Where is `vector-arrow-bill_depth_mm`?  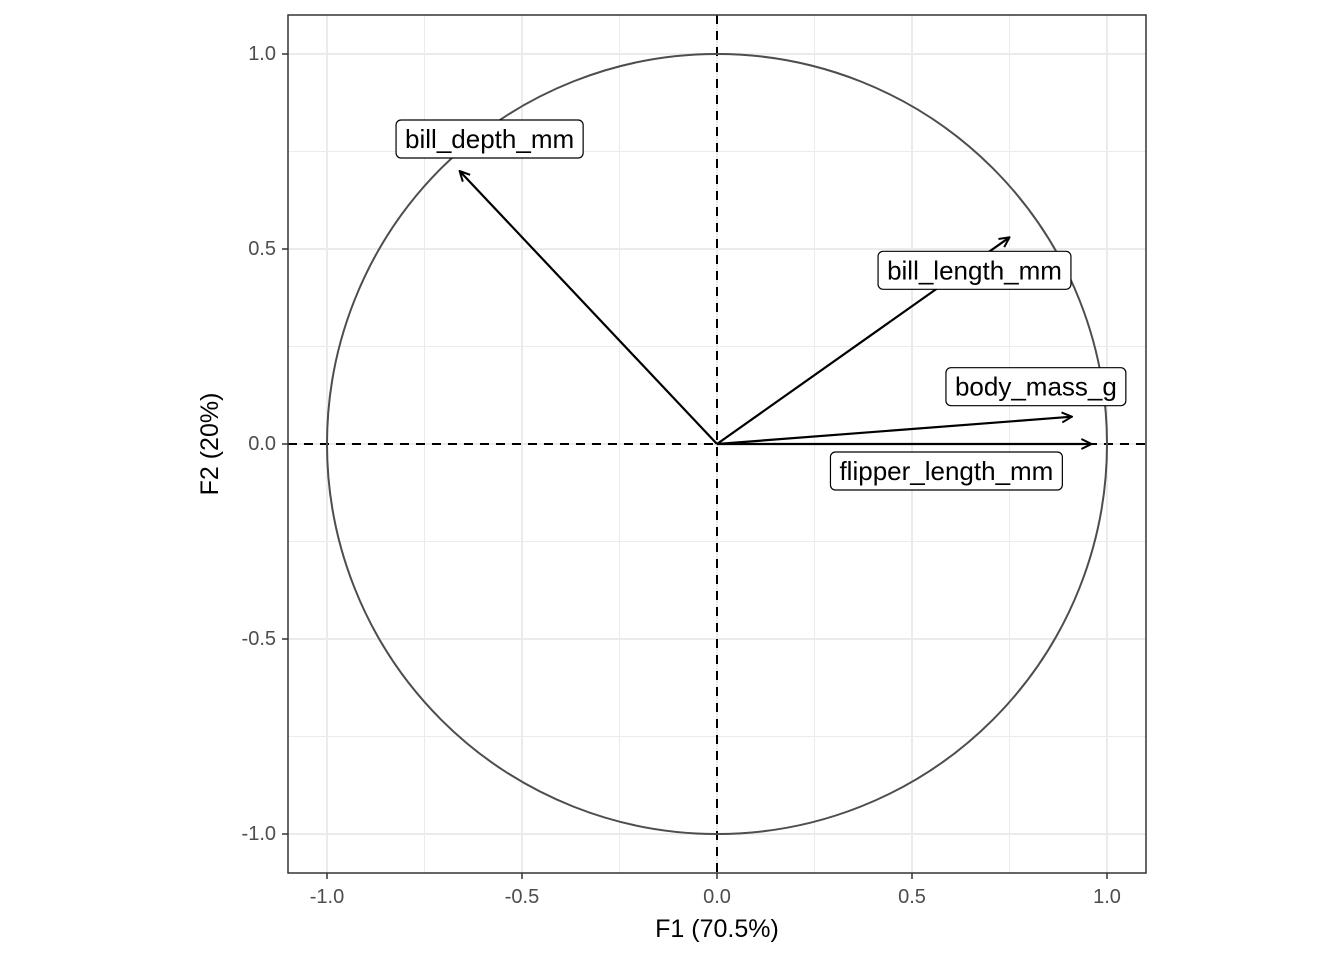
vector-arrow-bill_depth_mm is located at coordinates (589, 308).